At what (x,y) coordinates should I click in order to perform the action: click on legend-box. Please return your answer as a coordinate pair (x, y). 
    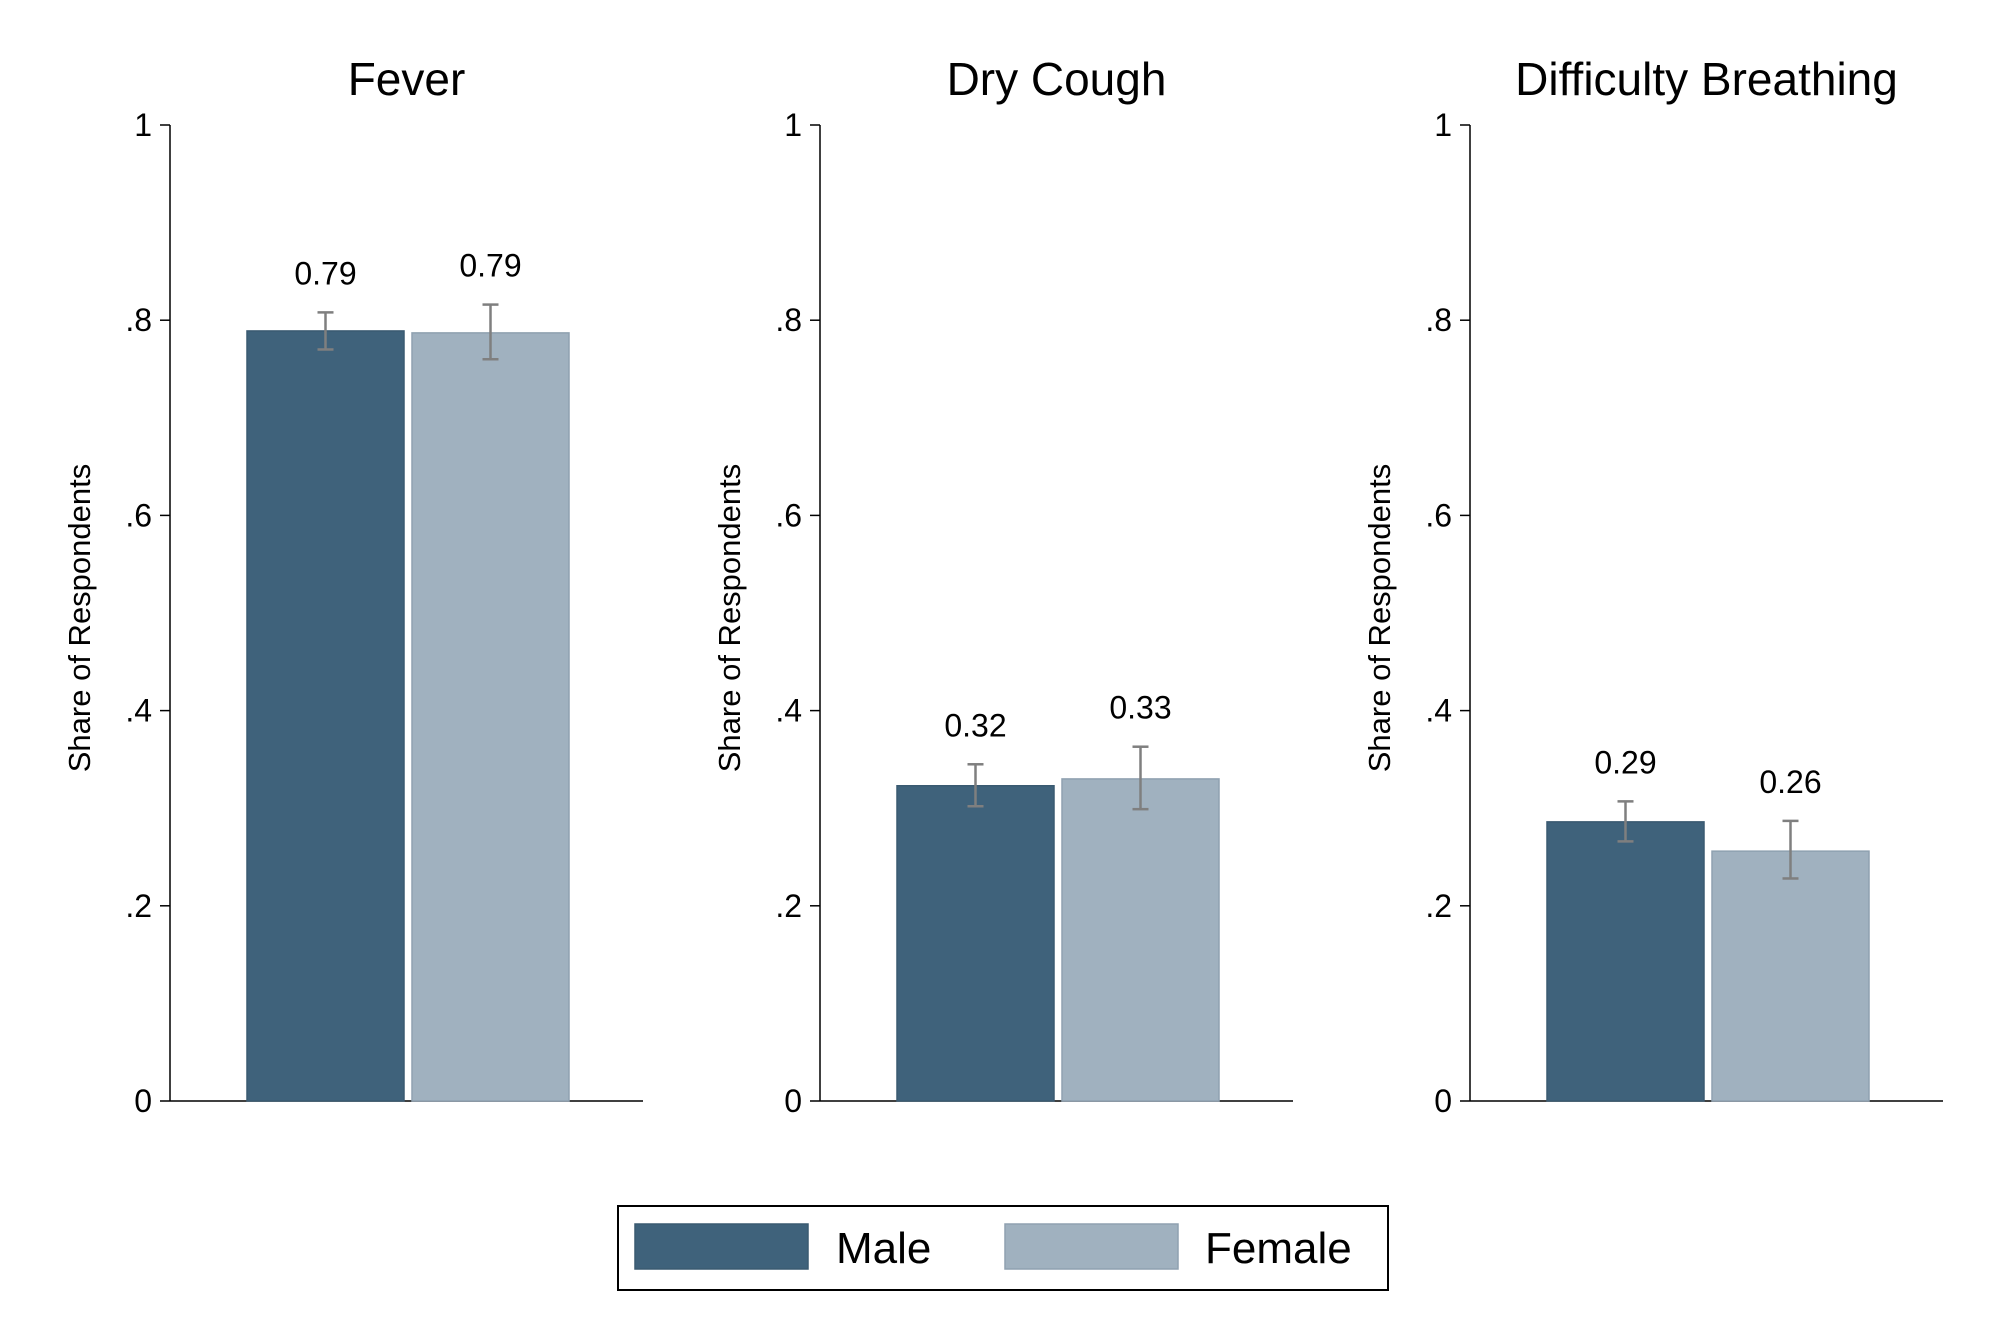
    Looking at the image, I should click on (1003, 1248).